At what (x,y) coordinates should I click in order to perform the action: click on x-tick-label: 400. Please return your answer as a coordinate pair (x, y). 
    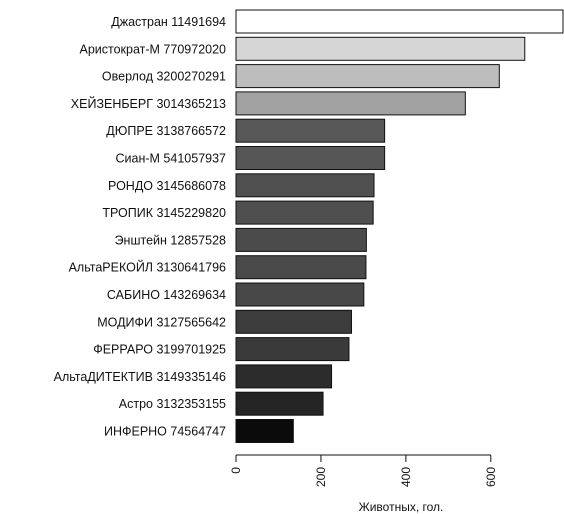
    Looking at the image, I should click on (406, 477).